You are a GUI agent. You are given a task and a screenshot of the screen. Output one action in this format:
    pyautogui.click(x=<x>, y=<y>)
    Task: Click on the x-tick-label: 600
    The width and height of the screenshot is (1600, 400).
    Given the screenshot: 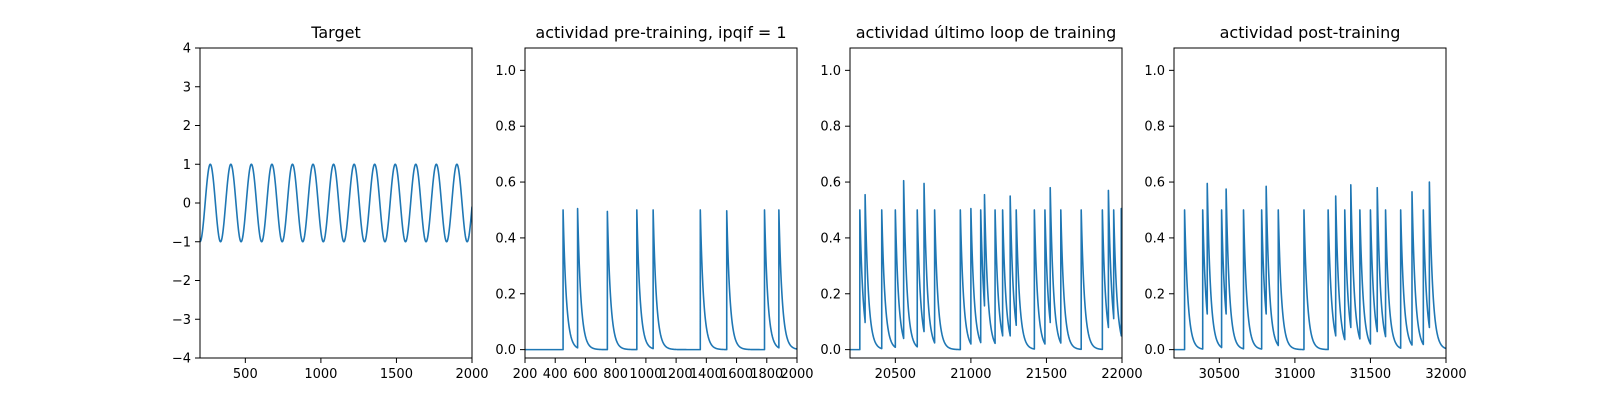 What is the action you would take?
    pyautogui.click(x=585, y=374)
    